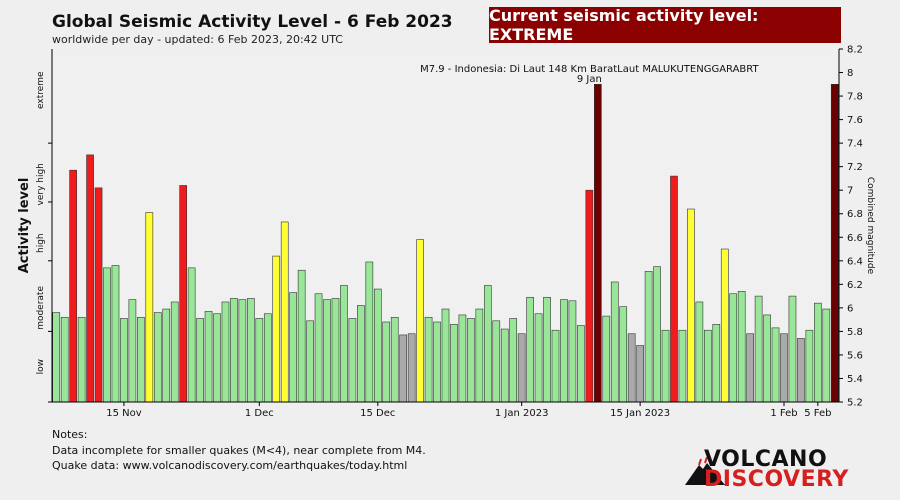 The height and width of the screenshot is (500, 900). What do you see at coordinates (855, 355) in the screenshot?
I see `y2-tick-label: 5.6` at bounding box center [855, 355].